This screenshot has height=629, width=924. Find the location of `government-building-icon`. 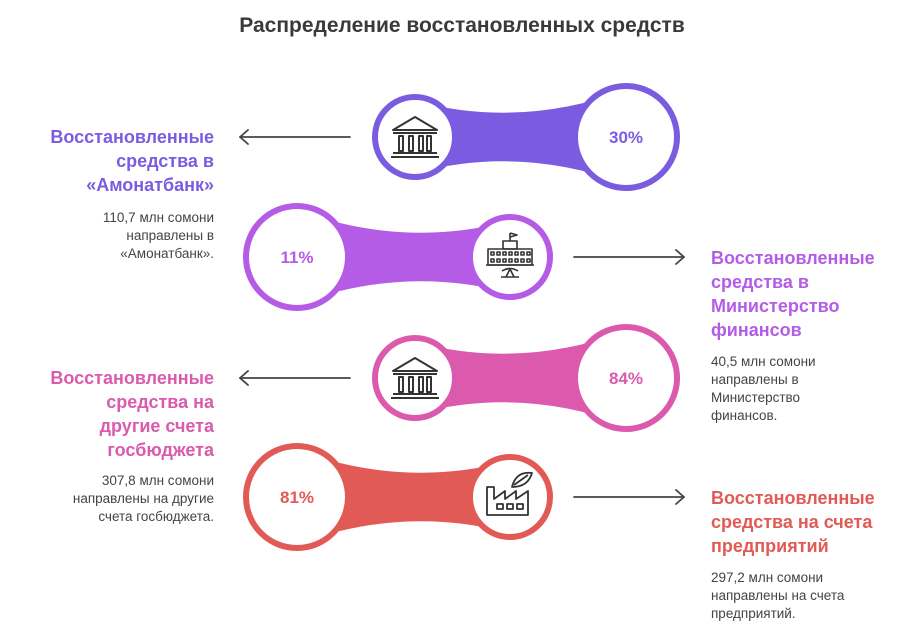

government-building-icon is located at coordinates (510, 255).